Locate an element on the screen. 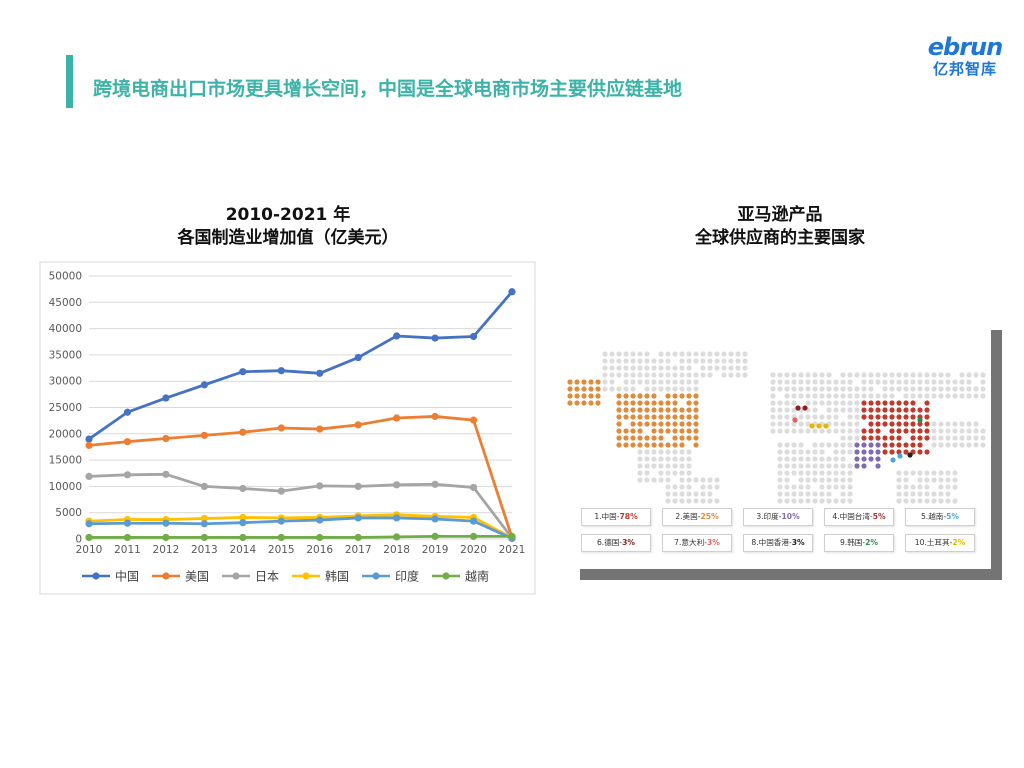 The width and height of the screenshot is (1024, 768). legend-label: 美国 is located at coordinates (197, 577).